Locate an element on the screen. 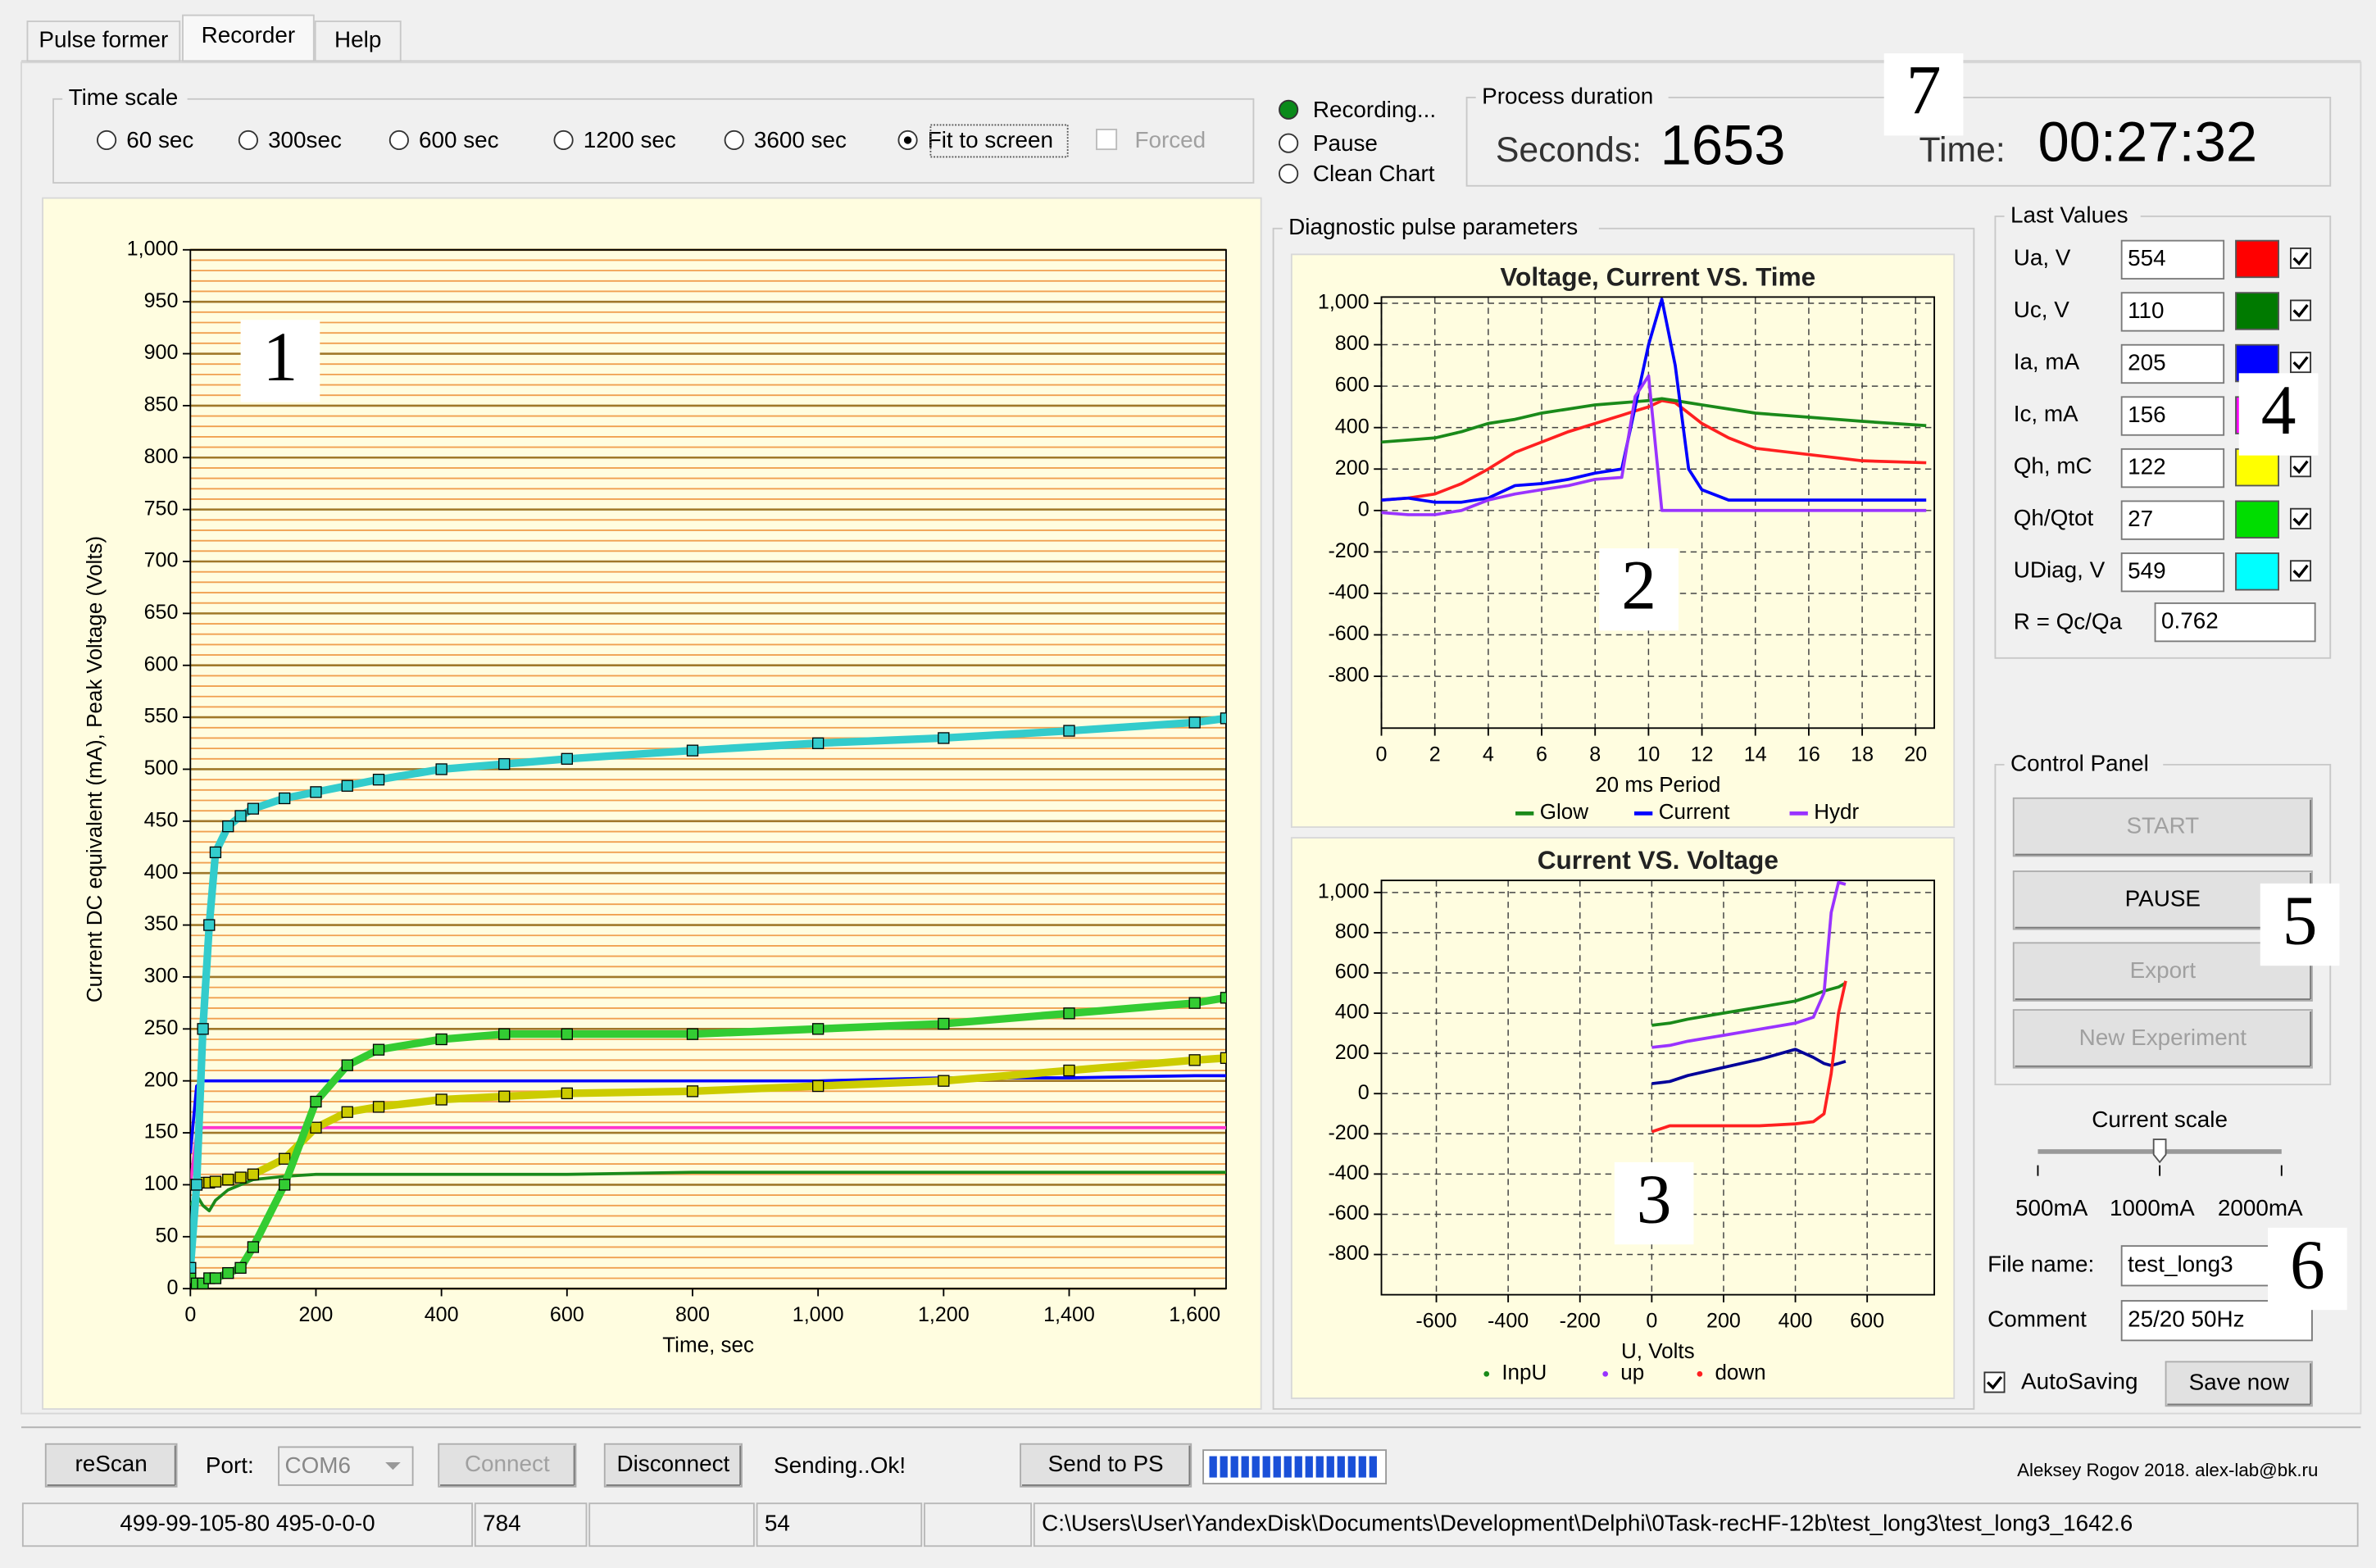 This screenshot has height=1568, width=2376. rescan-button-label: reScan is located at coordinates (111, 1463).